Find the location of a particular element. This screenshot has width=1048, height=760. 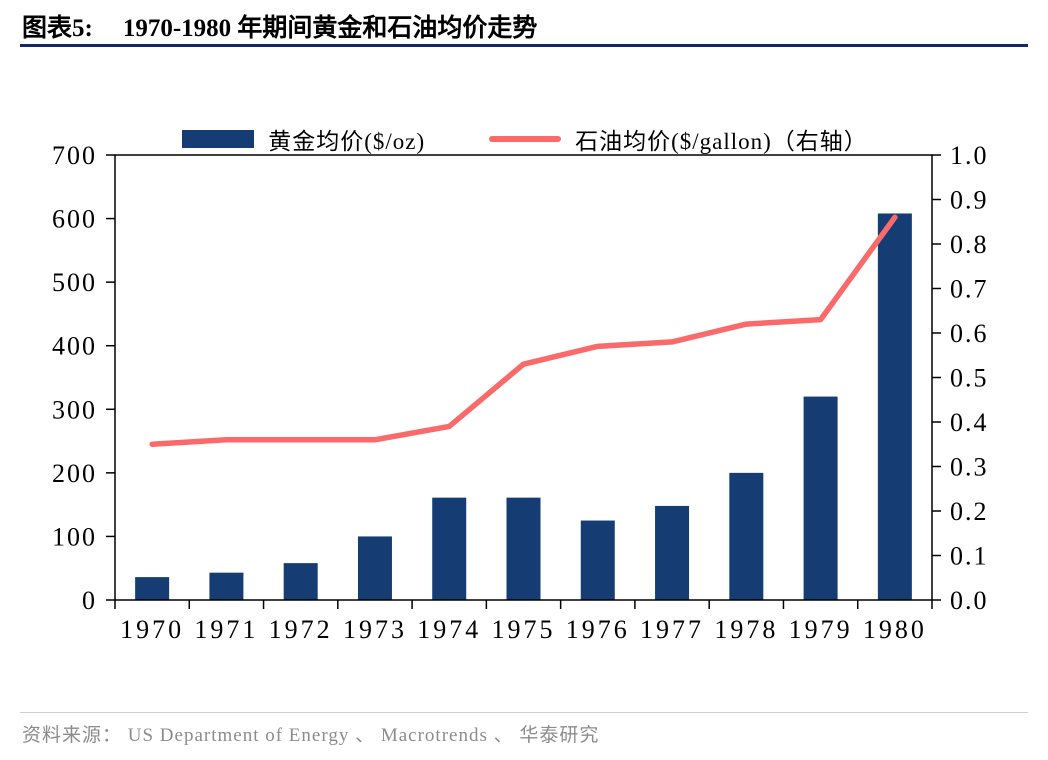

left-axis-label: 300 is located at coordinates (74, 409).